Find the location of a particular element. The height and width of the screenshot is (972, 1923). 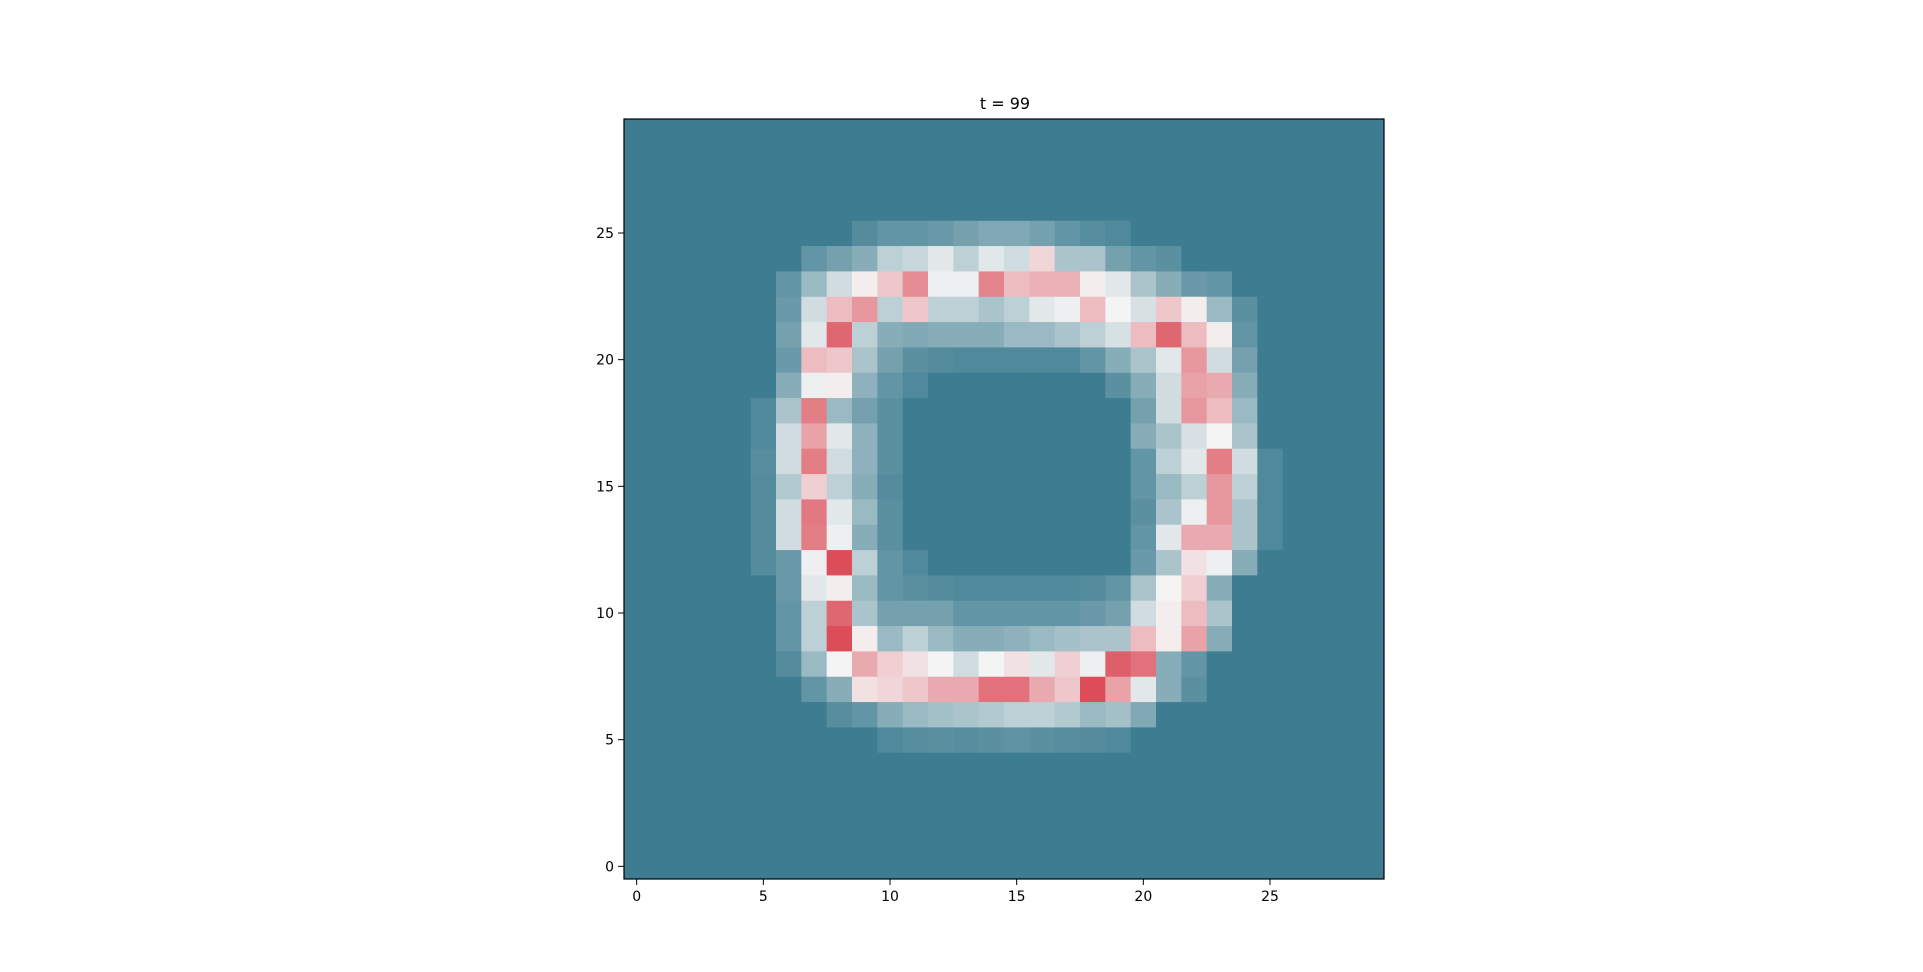

x-tick-label: 10 is located at coordinates (890, 897).